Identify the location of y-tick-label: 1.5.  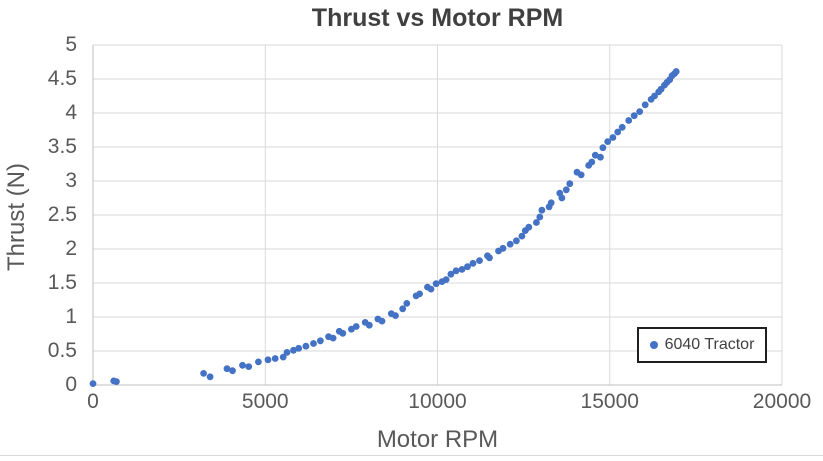
(62, 282).